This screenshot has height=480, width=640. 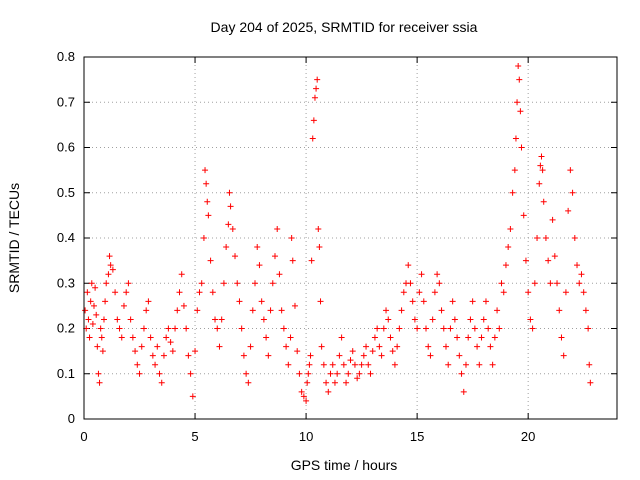 What do you see at coordinates (66, 237) in the screenshot?
I see `y-tick-label: 0.4` at bounding box center [66, 237].